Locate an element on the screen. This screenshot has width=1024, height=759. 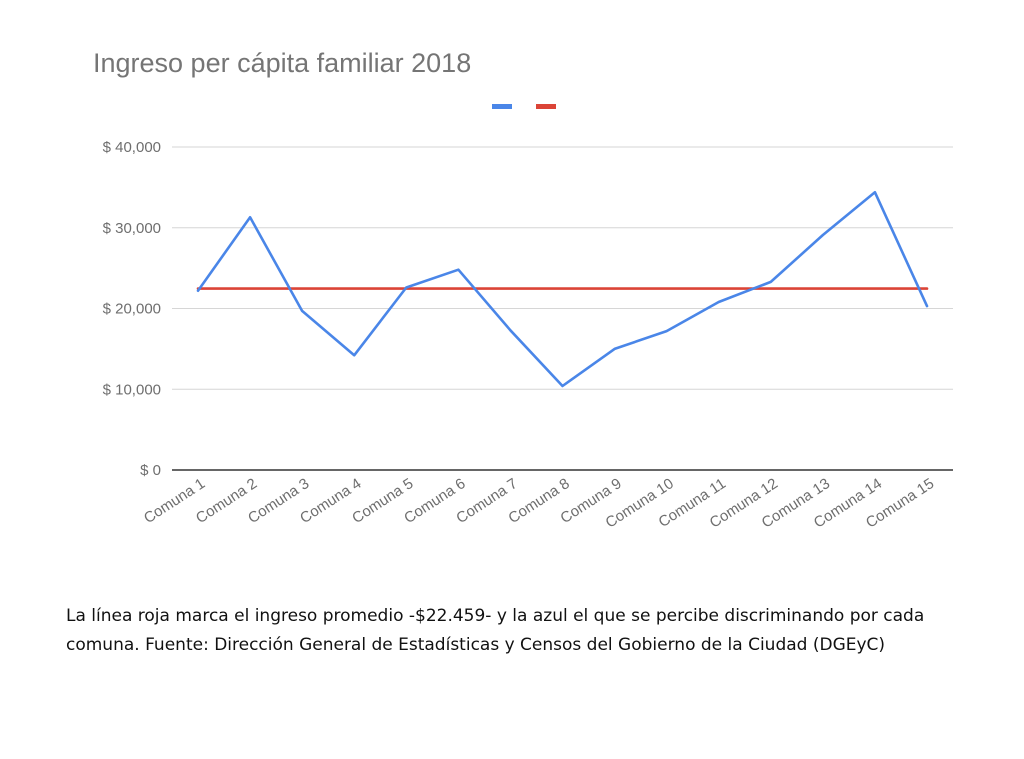
y-tick-label: $ 10,000 is located at coordinates (132, 389).